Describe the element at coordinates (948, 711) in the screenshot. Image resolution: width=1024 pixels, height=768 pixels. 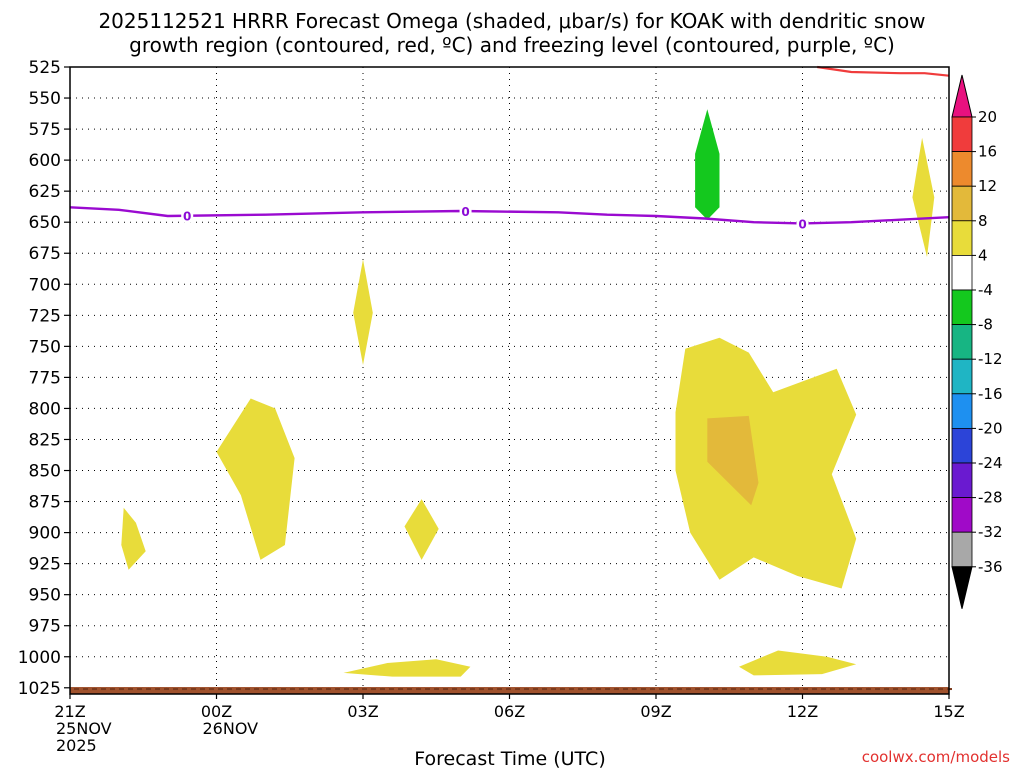
I see `x-tick-label: 15Z` at that location.